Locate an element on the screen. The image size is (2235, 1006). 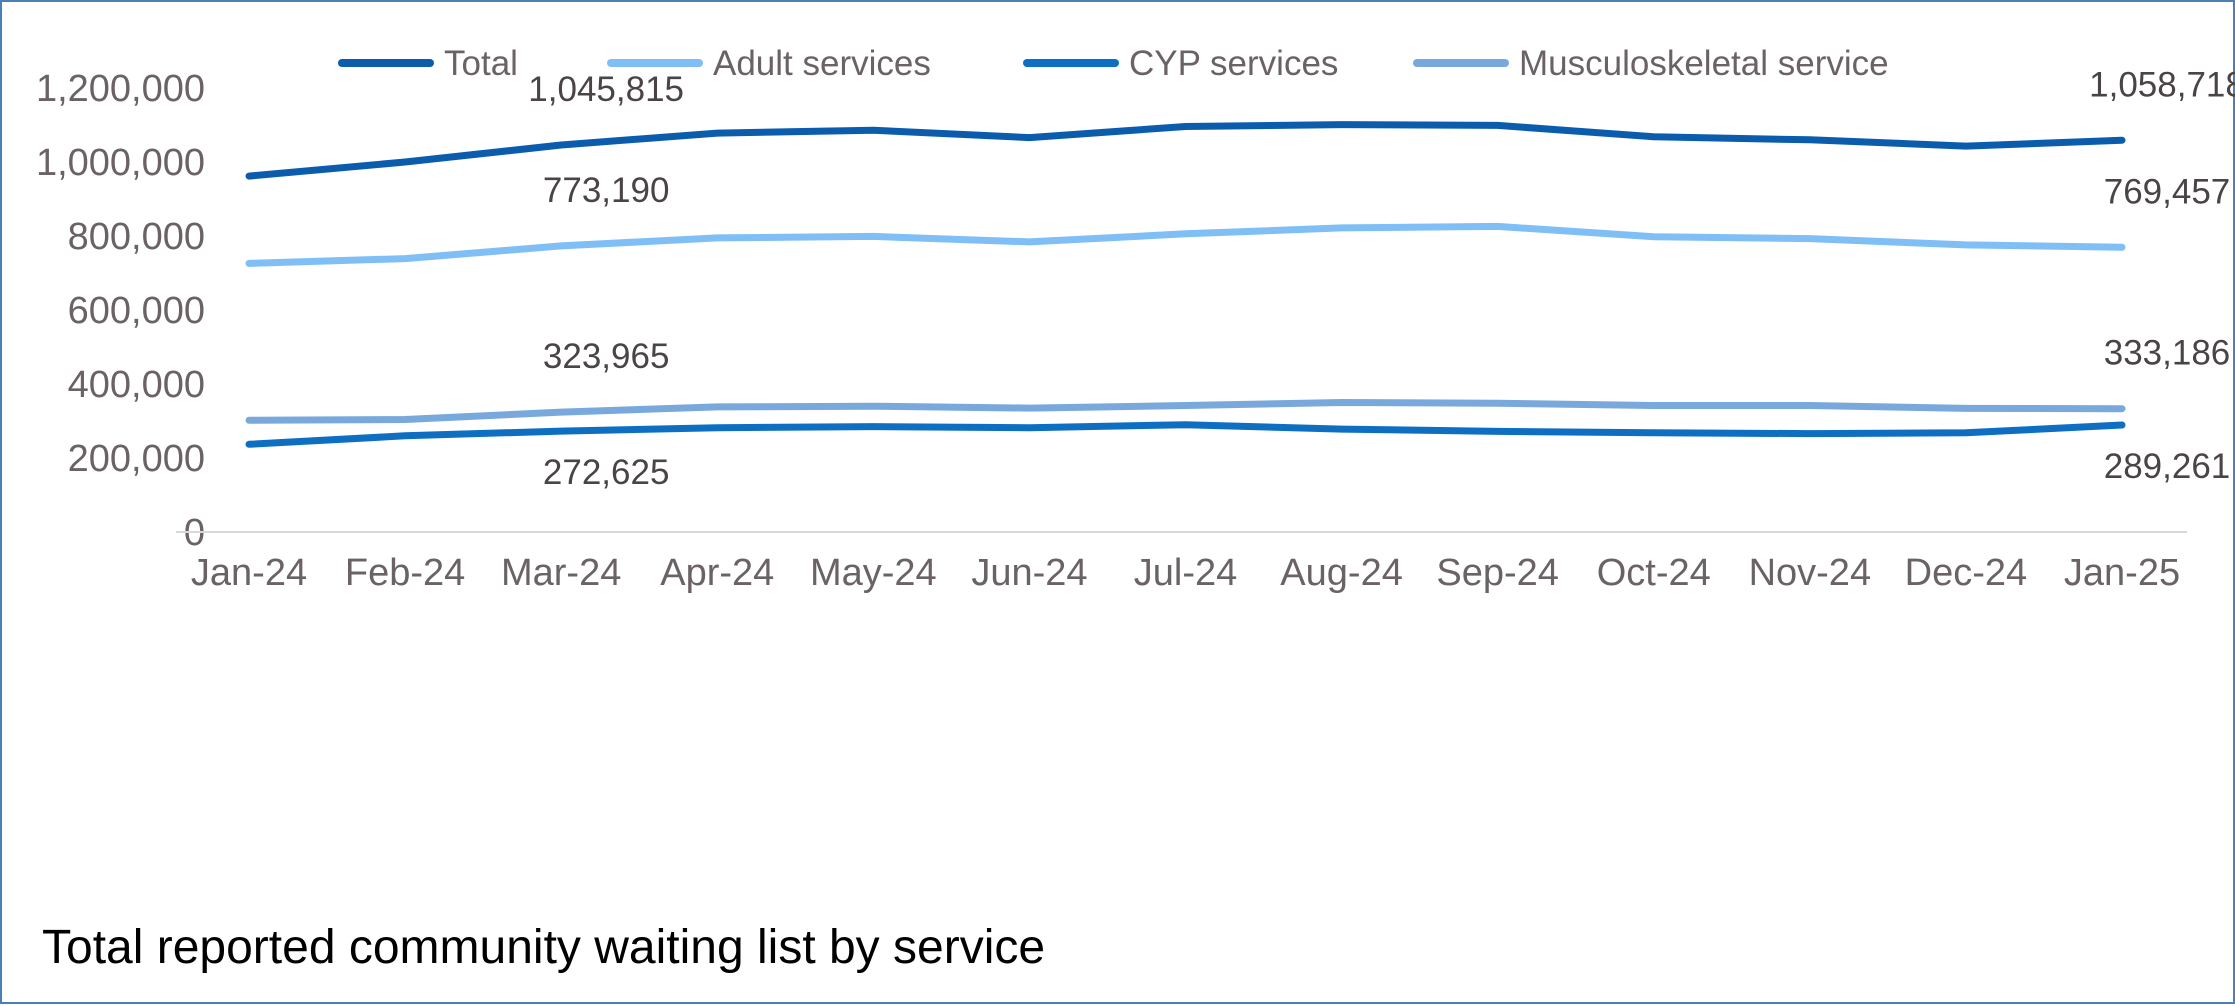
y-tick-label: 1,200,000 is located at coordinates (120, 89).